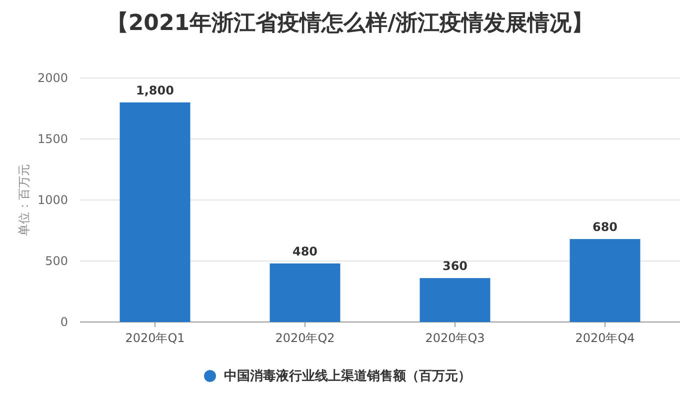 The height and width of the screenshot is (400, 700). I want to click on legend-label: 中国消毒液行业线上渠道销售额（百万元）, so click(347, 376).